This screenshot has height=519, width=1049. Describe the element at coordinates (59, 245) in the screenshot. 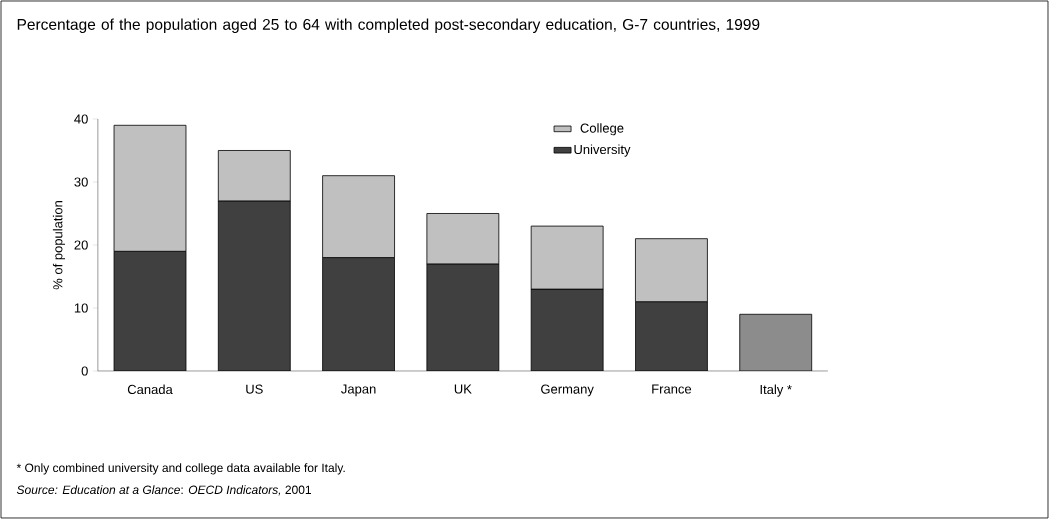

I see `y-axis-title: % of population` at that location.